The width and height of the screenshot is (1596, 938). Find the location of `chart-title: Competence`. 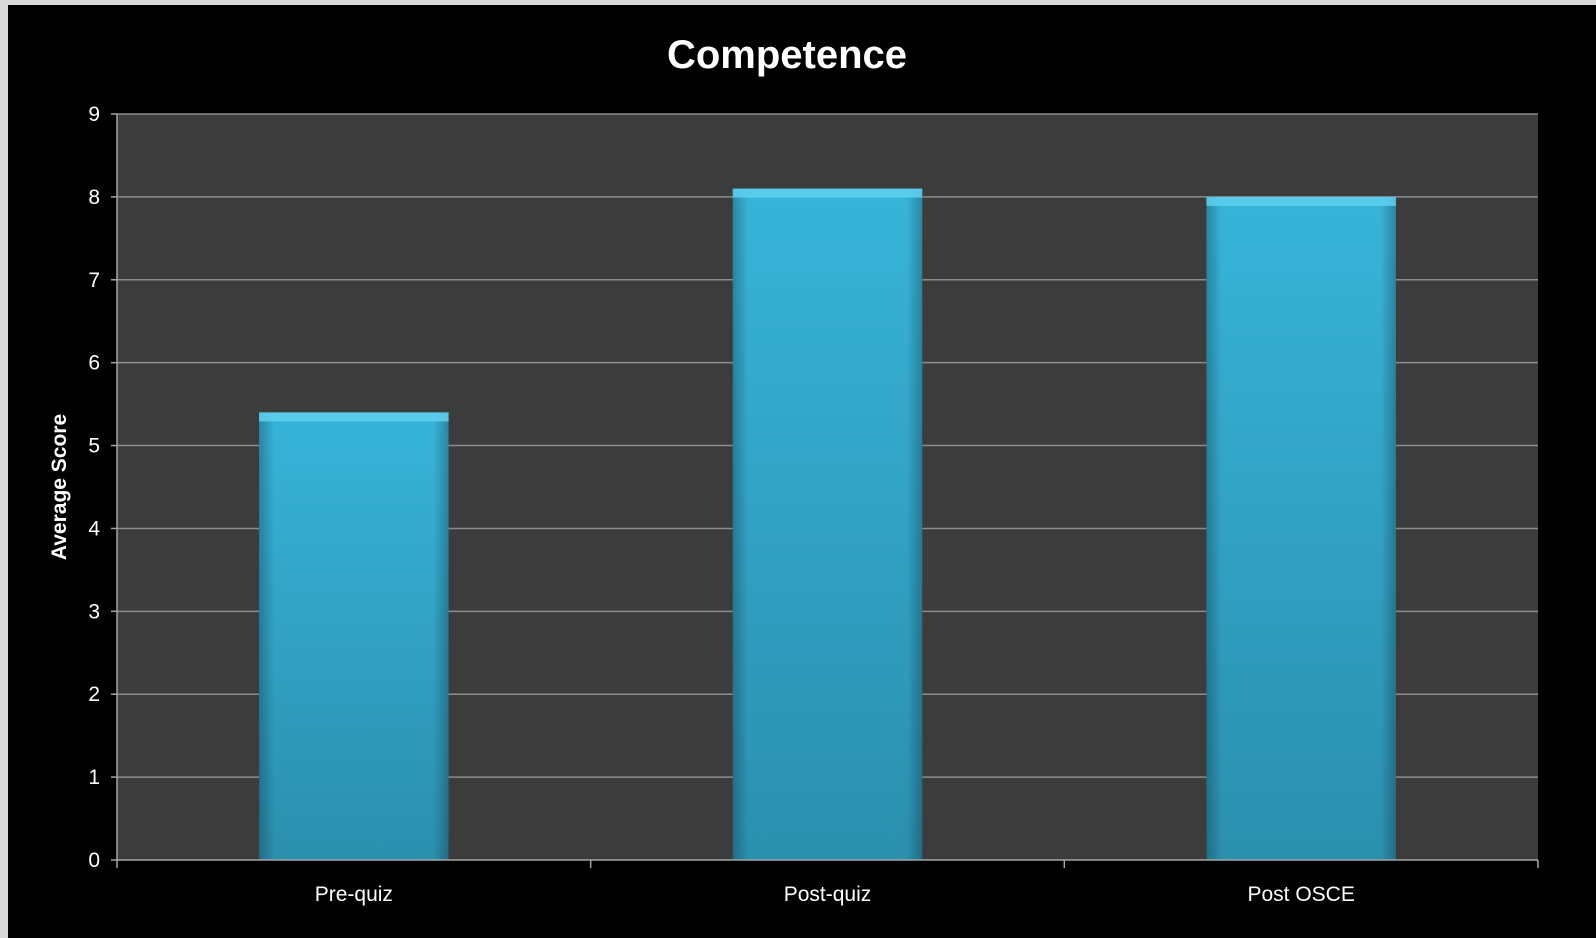

chart-title: Competence is located at coordinates (787, 55).